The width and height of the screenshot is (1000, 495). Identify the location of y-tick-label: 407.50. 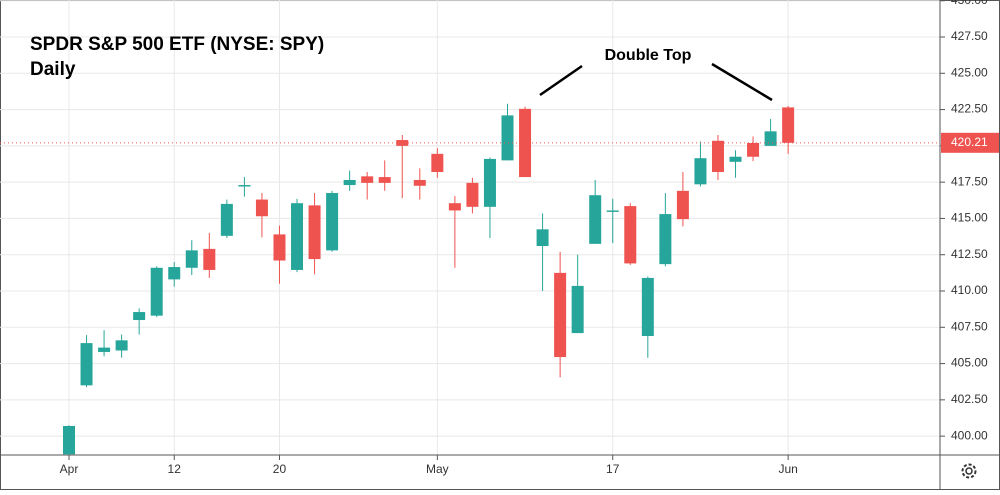
(969, 326).